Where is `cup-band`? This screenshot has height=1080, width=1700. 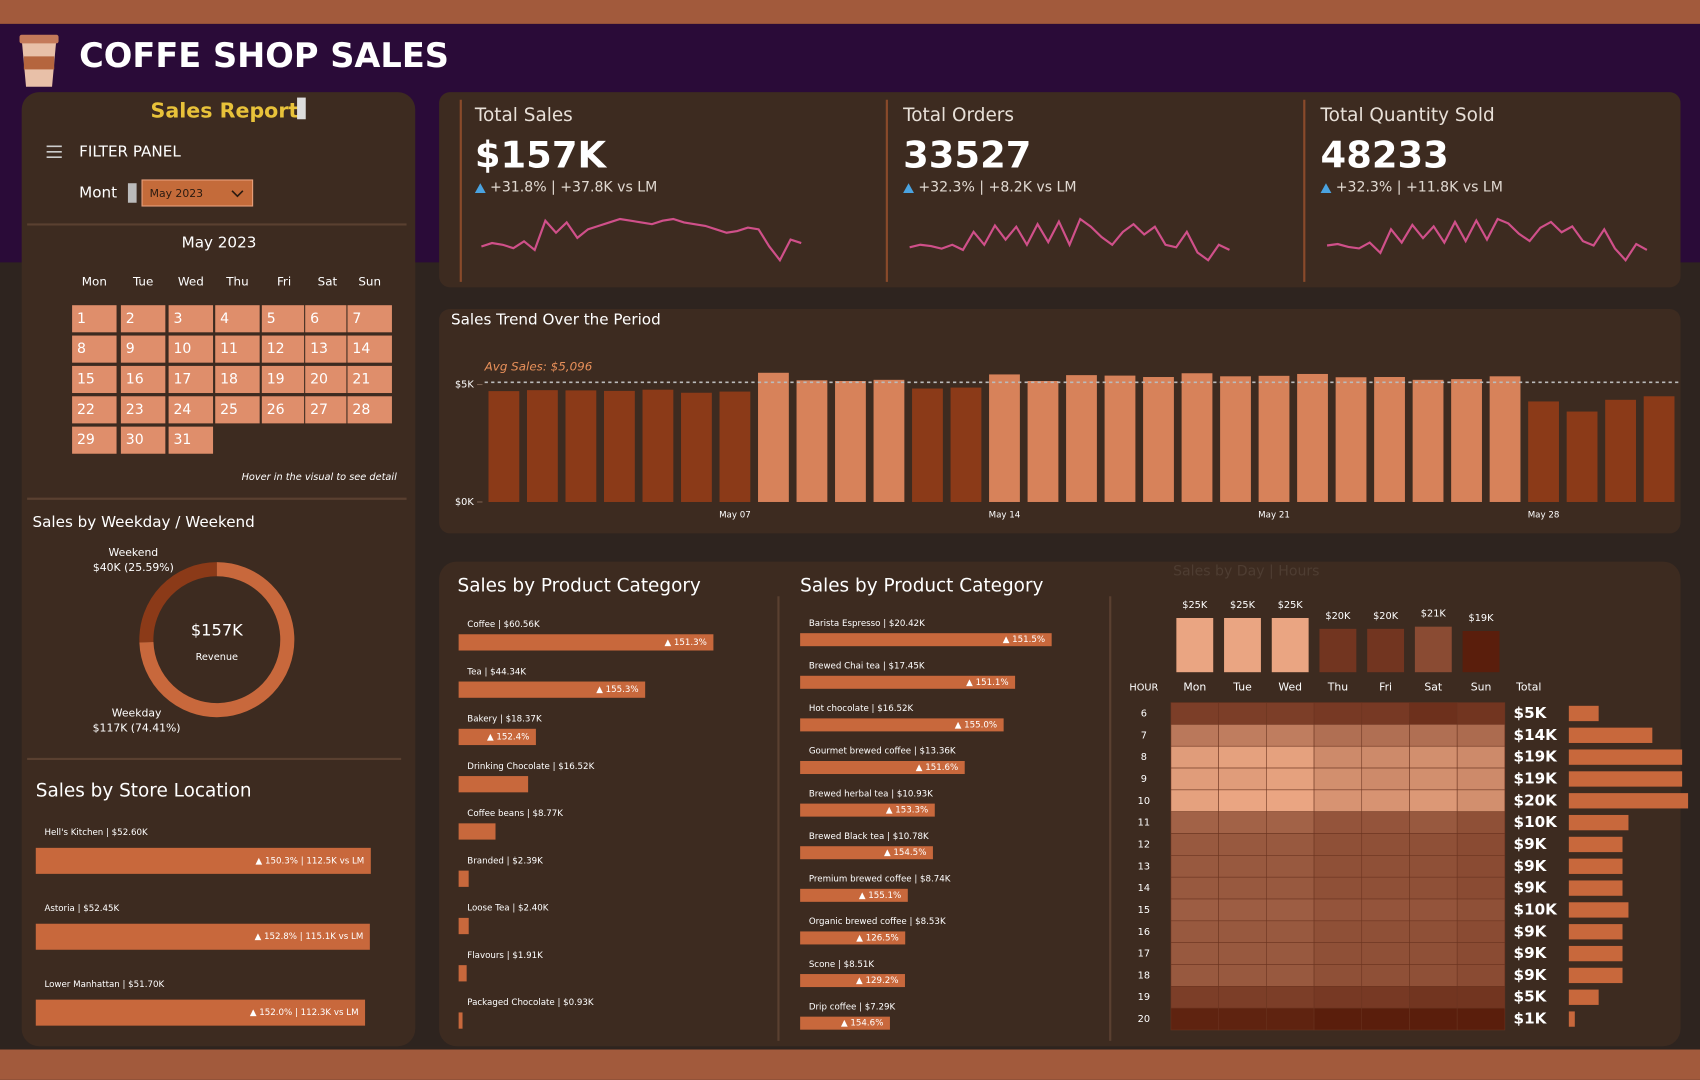
cup-band is located at coordinates (39, 63).